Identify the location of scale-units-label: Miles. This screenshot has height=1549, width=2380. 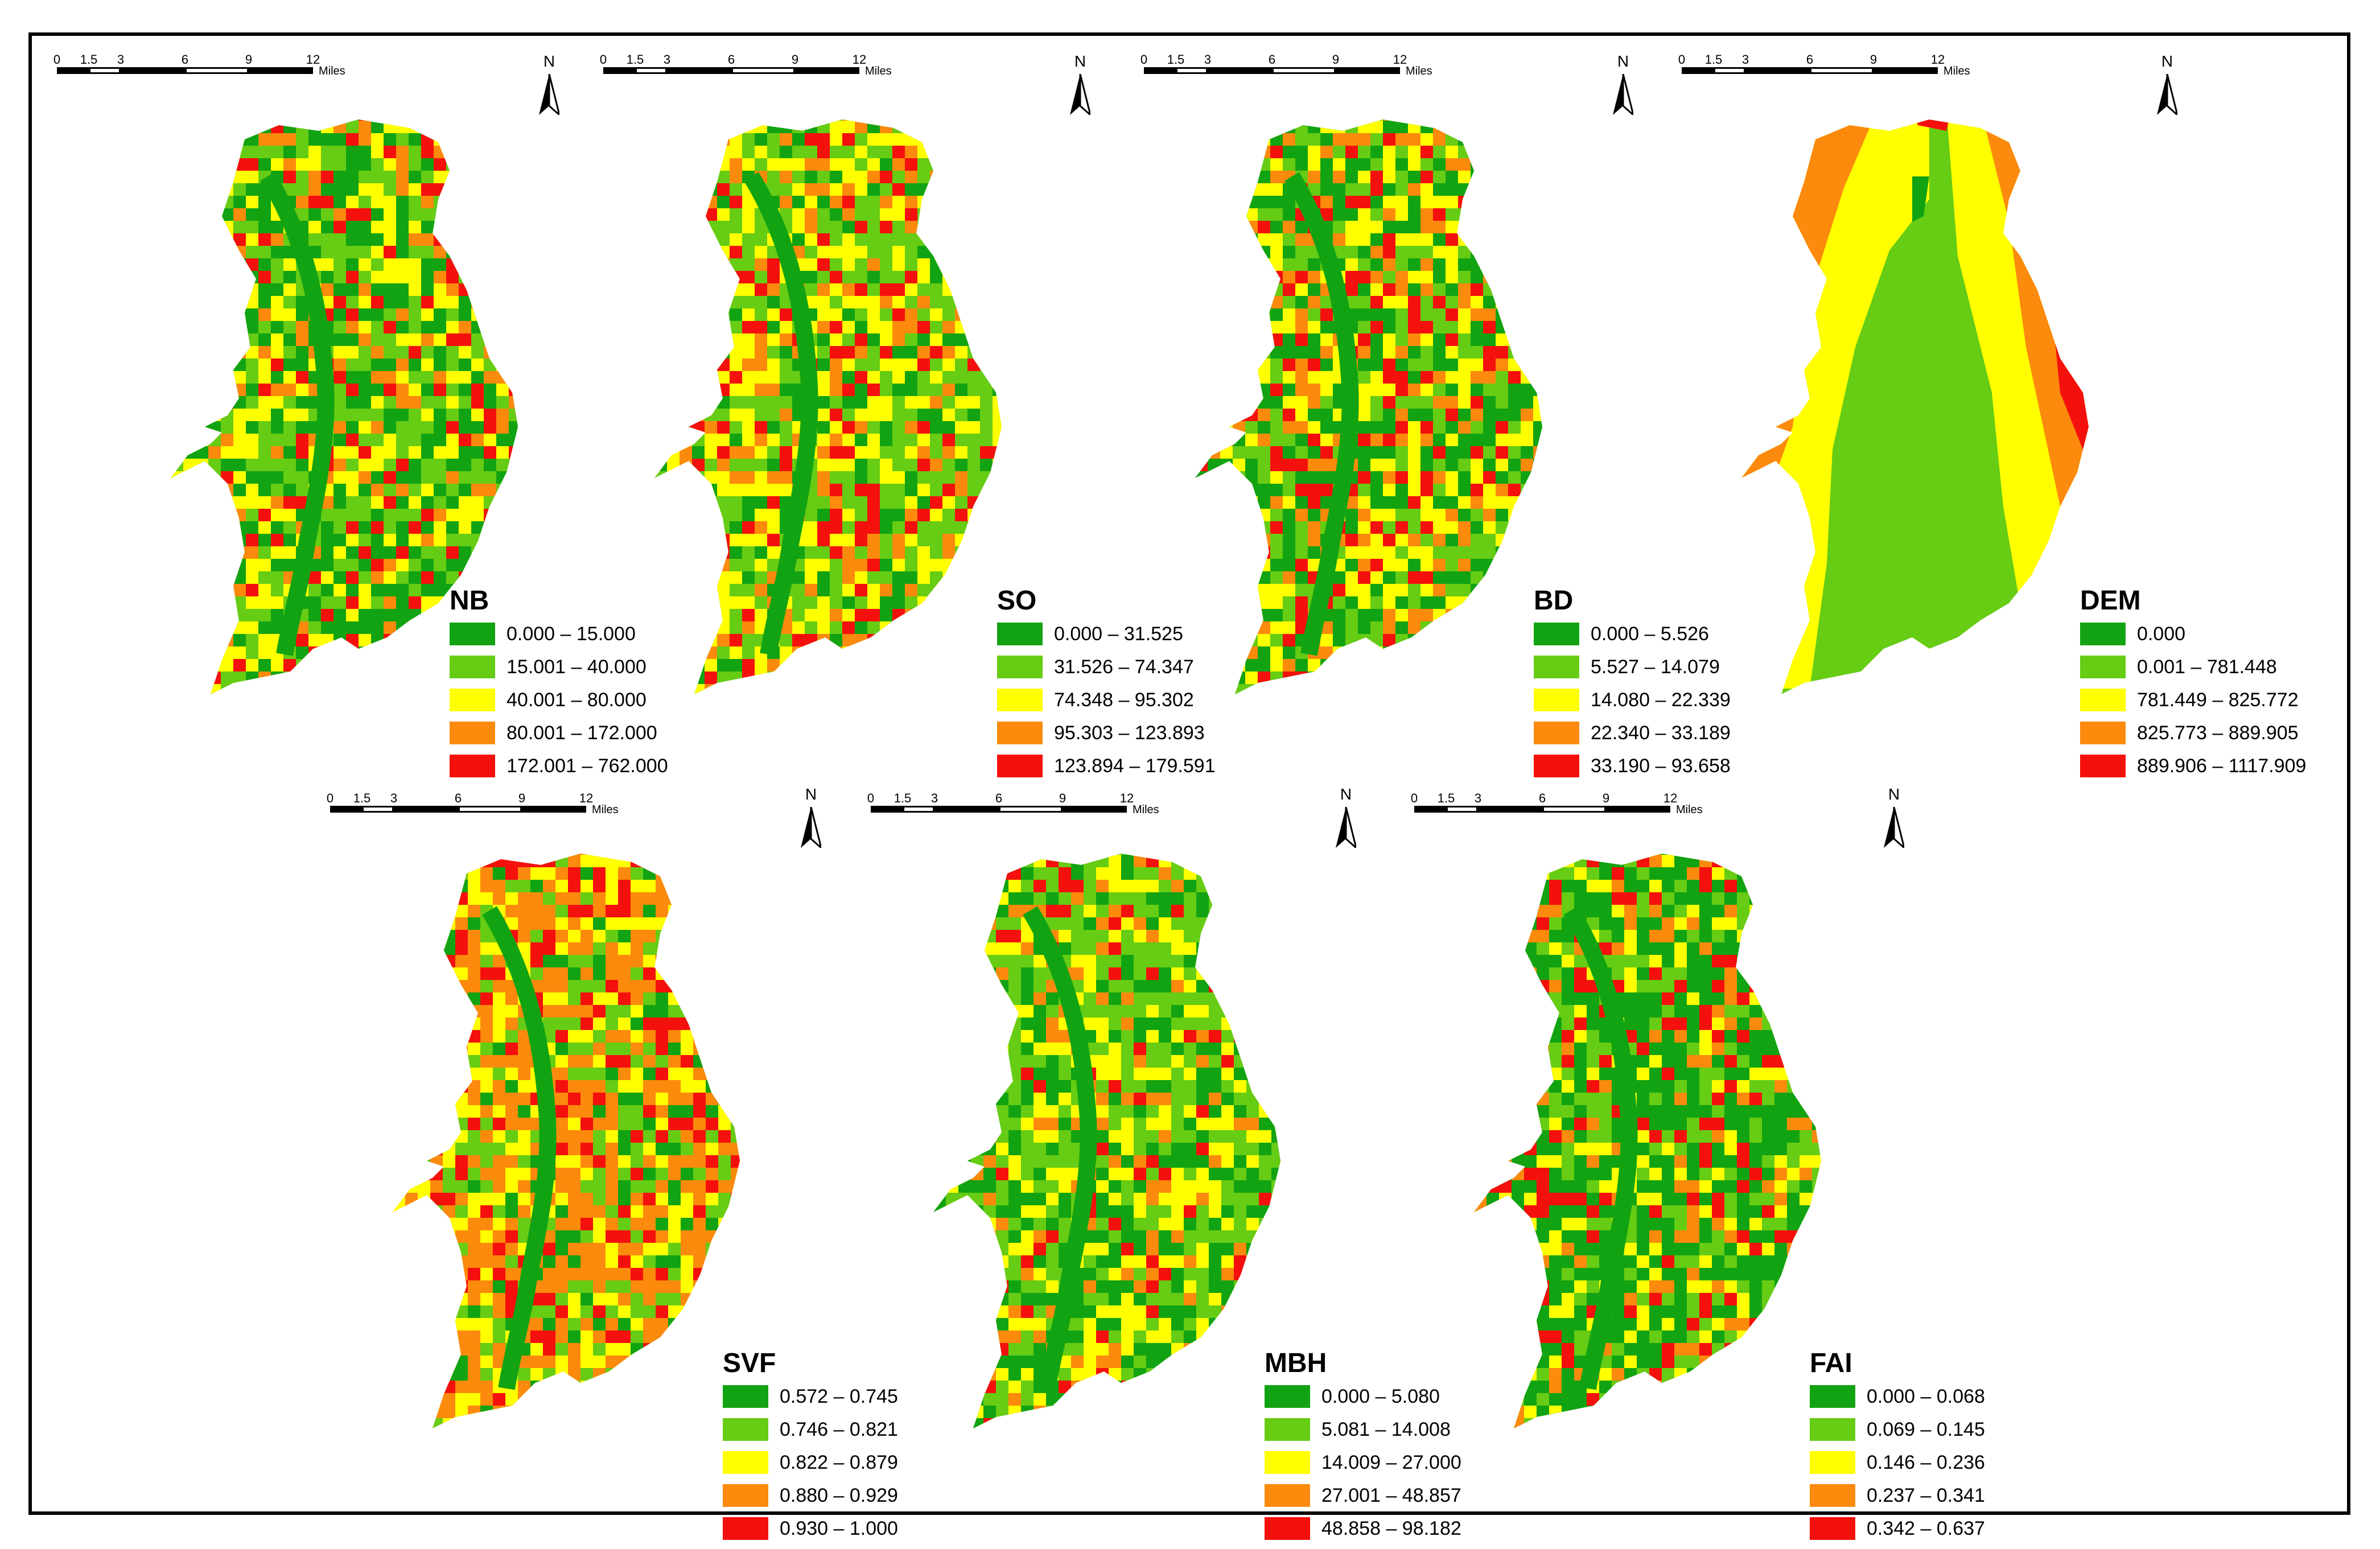
(878, 71).